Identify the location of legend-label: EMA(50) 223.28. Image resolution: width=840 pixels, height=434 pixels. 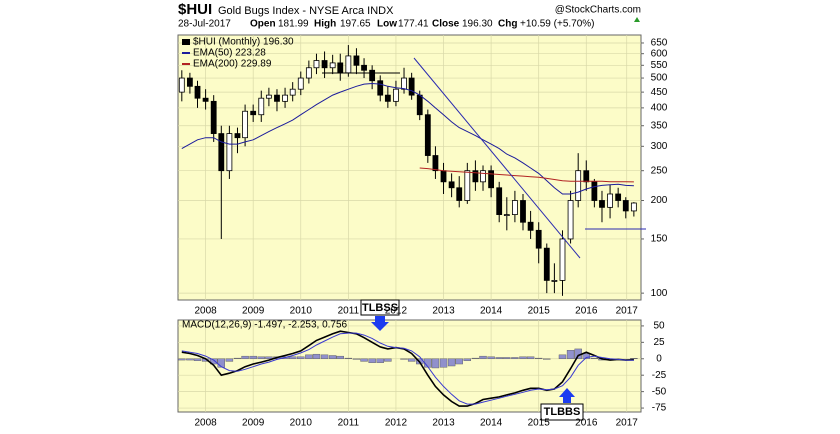
(229, 53).